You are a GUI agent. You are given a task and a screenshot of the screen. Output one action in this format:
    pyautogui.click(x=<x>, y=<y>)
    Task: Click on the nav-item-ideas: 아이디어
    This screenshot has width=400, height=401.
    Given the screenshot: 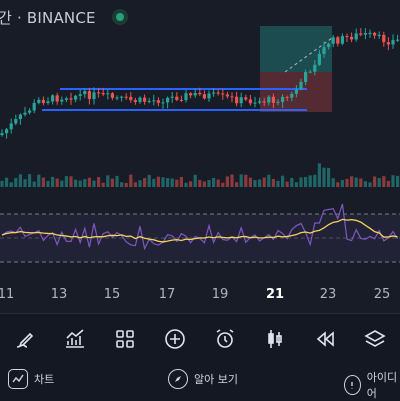 What is the action you would take?
    pyautogui.click(x=372, y=385)
    